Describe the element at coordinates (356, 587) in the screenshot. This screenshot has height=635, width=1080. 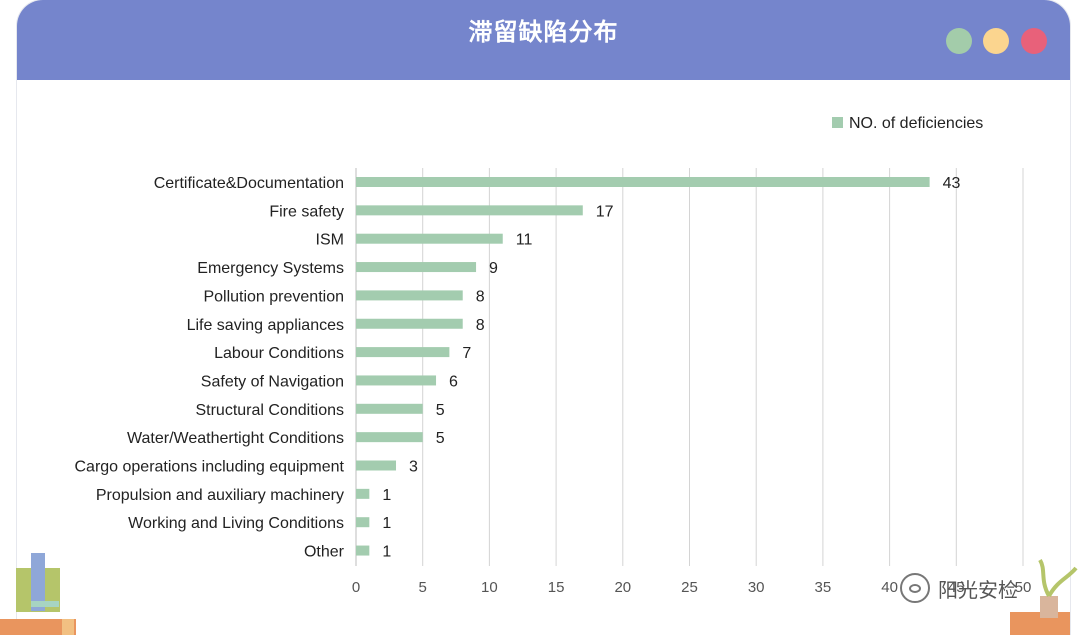
I see `x-tick-label: 0` at that location.